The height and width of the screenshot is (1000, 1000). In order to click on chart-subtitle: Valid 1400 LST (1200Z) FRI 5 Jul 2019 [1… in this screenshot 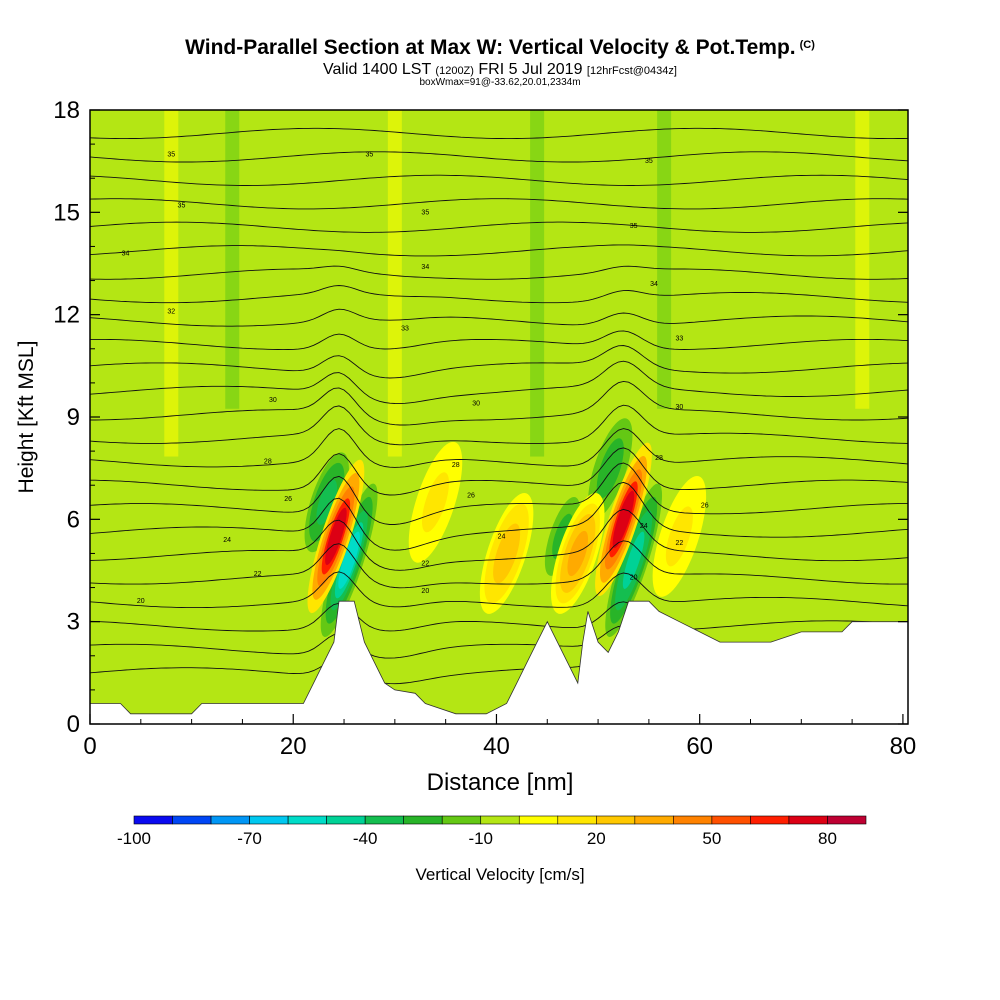, I will do `click(500, 69)`.